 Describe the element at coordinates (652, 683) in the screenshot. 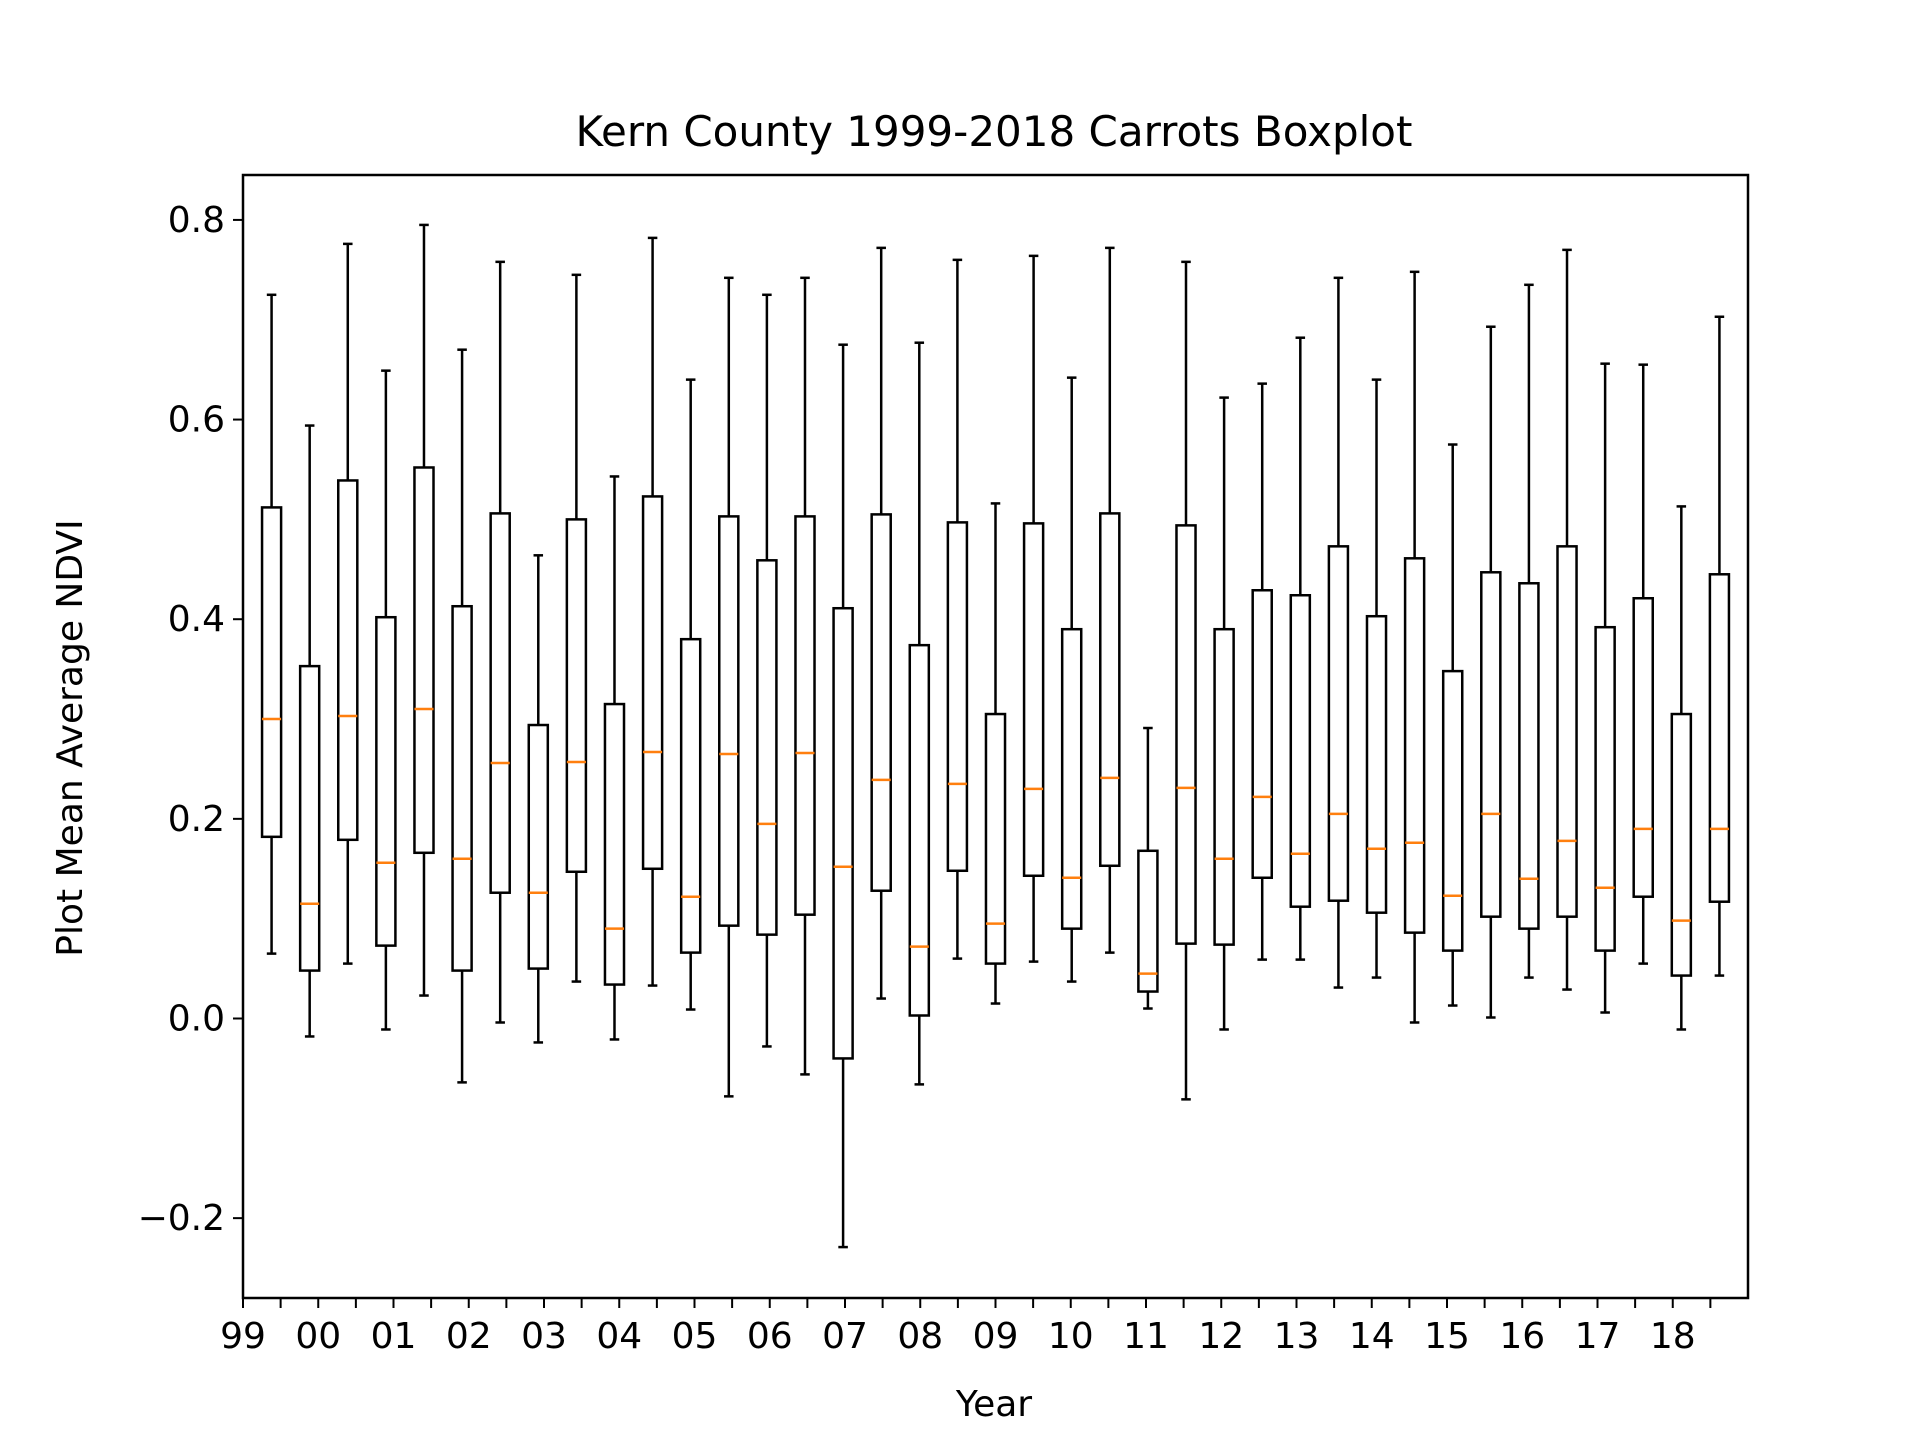

I see `box-10-body` at that location.